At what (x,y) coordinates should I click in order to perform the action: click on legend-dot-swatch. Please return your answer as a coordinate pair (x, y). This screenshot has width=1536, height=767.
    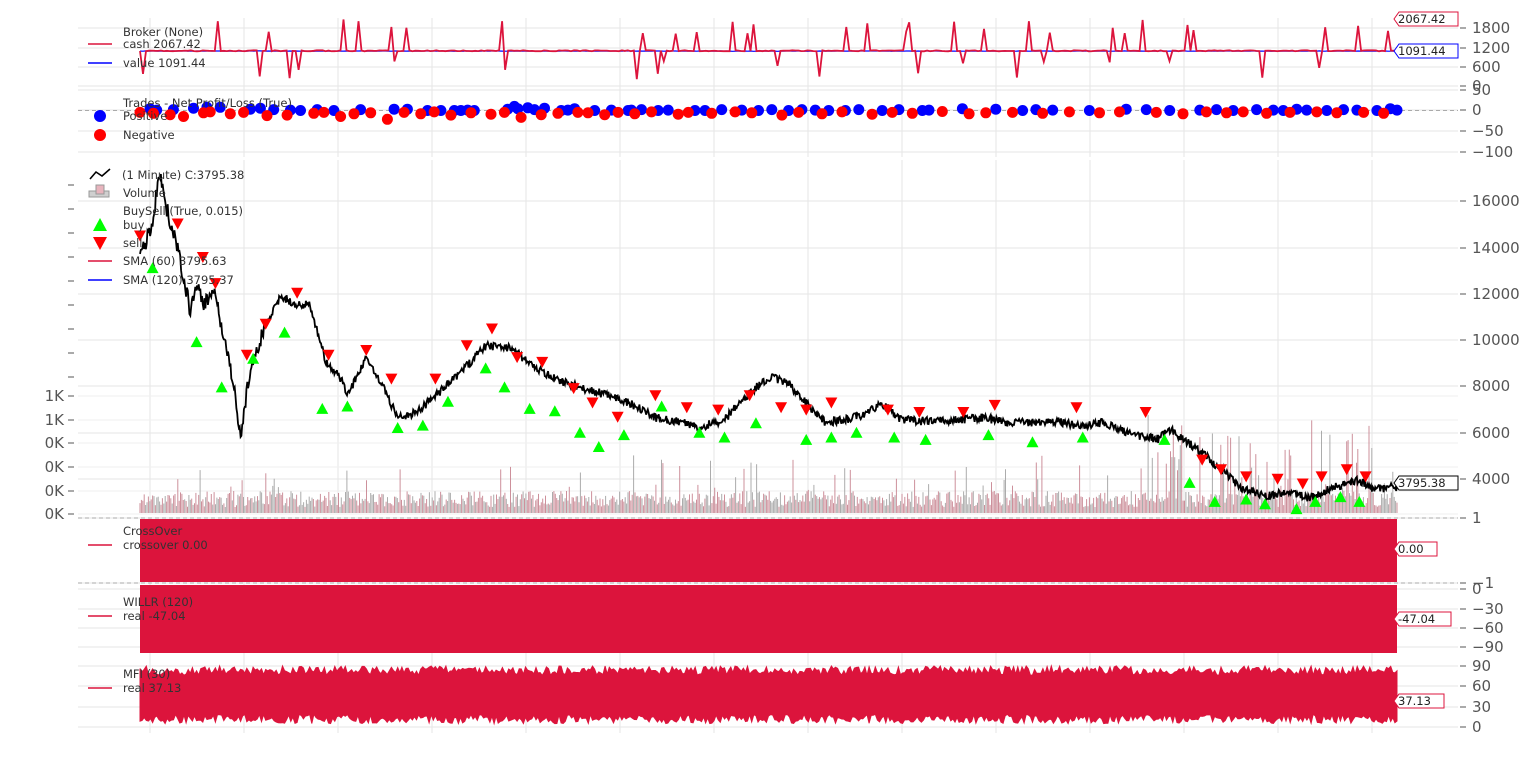
    Looking at the image, I should click on (100, 135).